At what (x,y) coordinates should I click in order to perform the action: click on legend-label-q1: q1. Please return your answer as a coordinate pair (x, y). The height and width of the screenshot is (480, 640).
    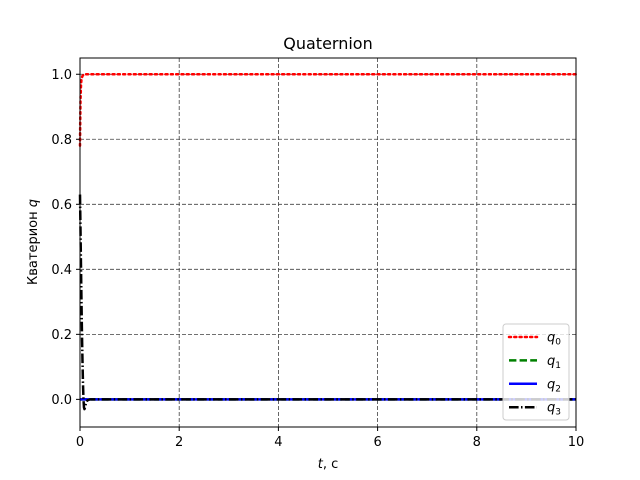
    Looking at the image, I should click on (554, 362).